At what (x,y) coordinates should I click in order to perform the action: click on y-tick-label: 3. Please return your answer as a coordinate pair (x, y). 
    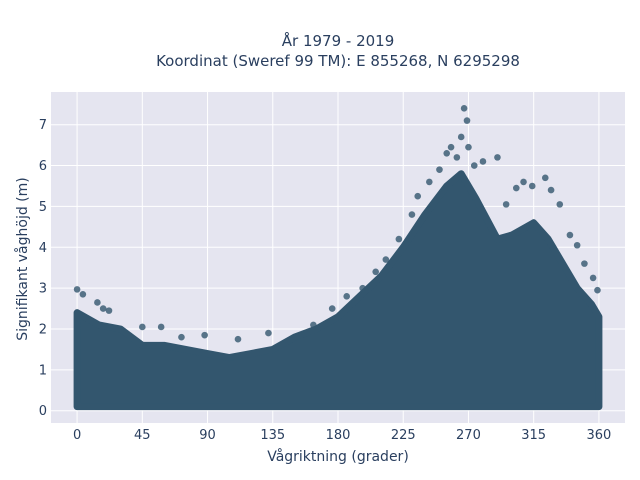
    Looking at the image, I should click on (43, 289).